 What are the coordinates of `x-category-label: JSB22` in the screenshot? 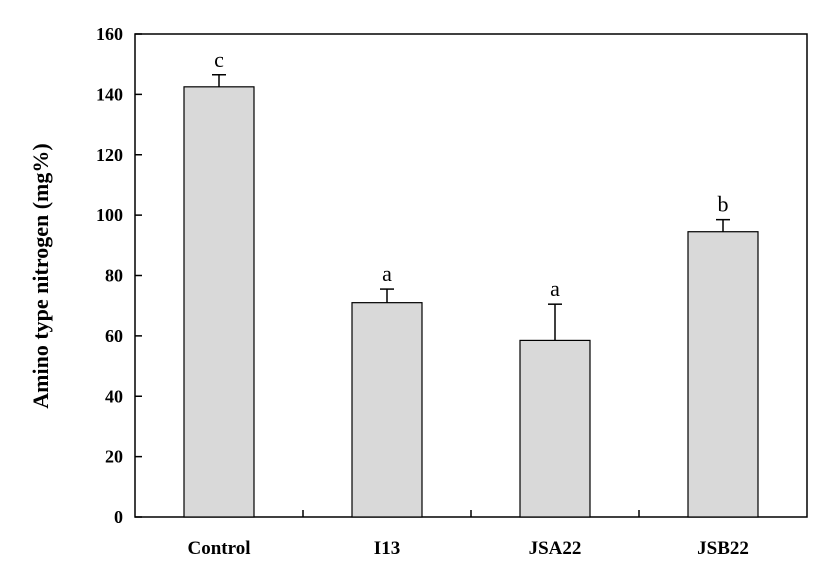 It's located at (723, 548).